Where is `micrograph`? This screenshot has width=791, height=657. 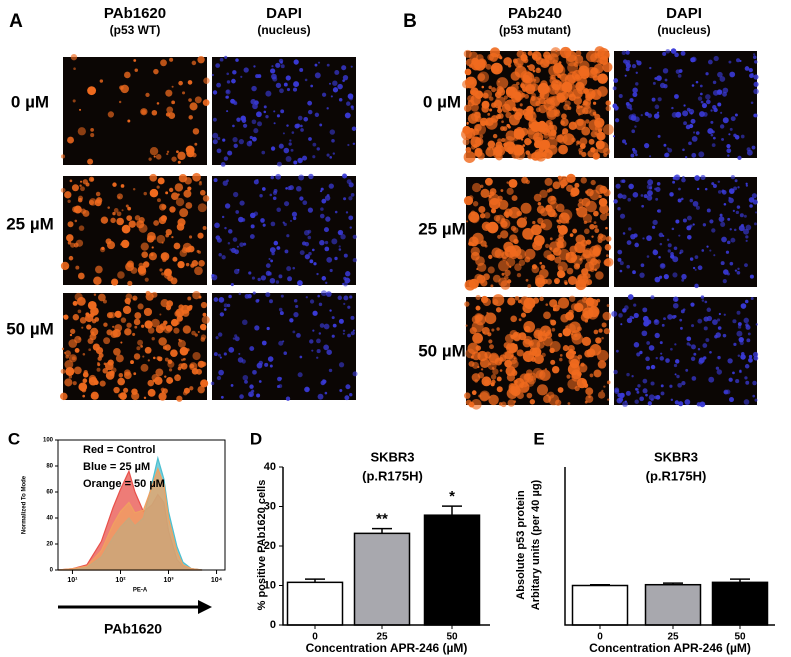 micrograph is located at coordinates (135, 109).